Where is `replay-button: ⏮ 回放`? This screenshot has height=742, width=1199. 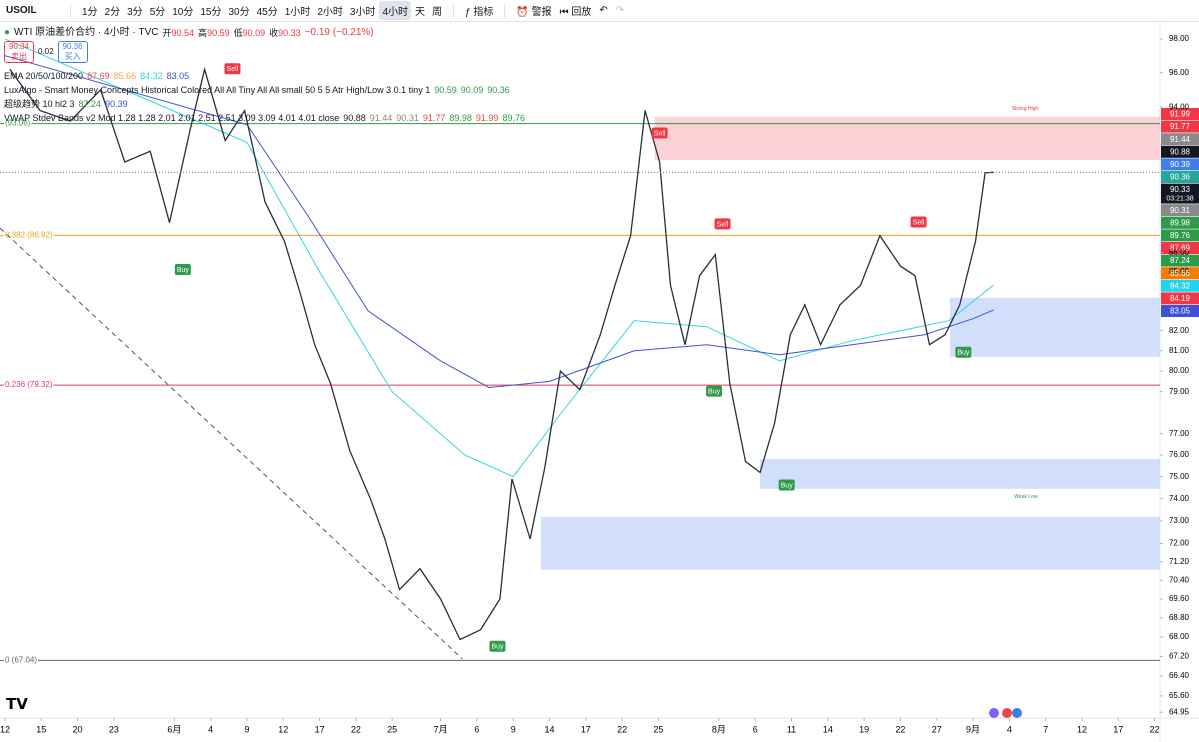 replay-button: ⏮ 回放 is located at coordinates (575, 12).